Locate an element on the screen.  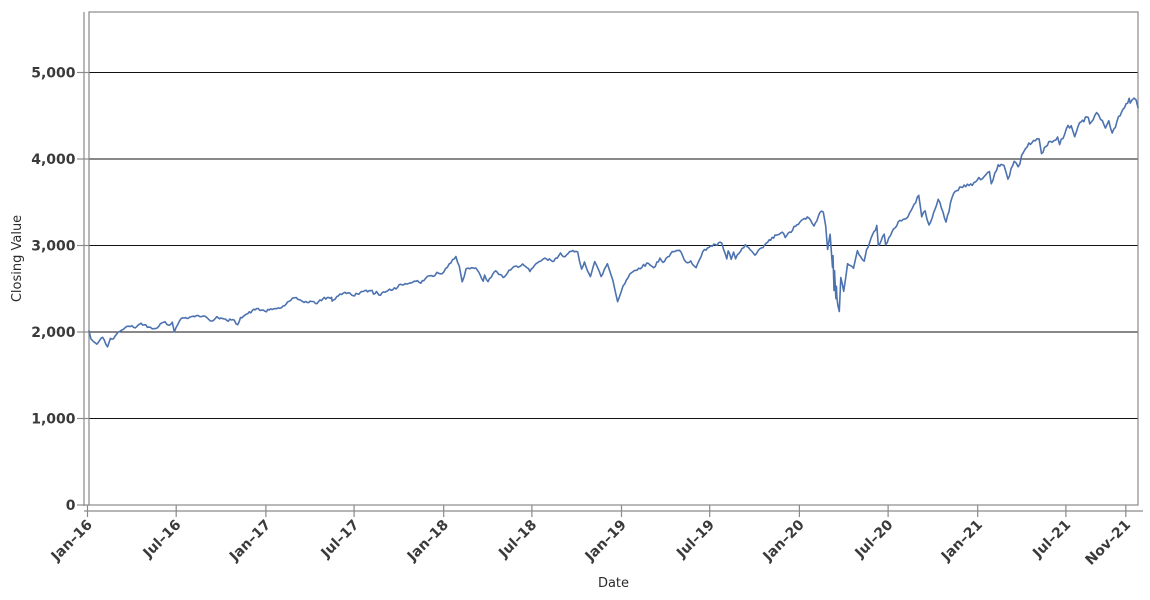
x-tick-label: Jul–20 is located at coordinates (874, 539).